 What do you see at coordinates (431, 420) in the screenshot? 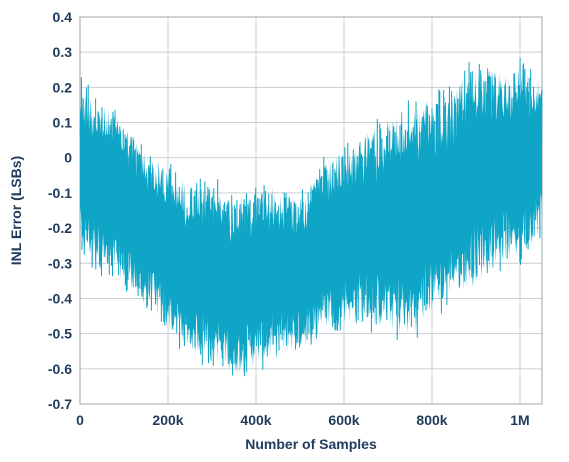
I see `x-tick-label: 800k` at bounding box center [431, 420].